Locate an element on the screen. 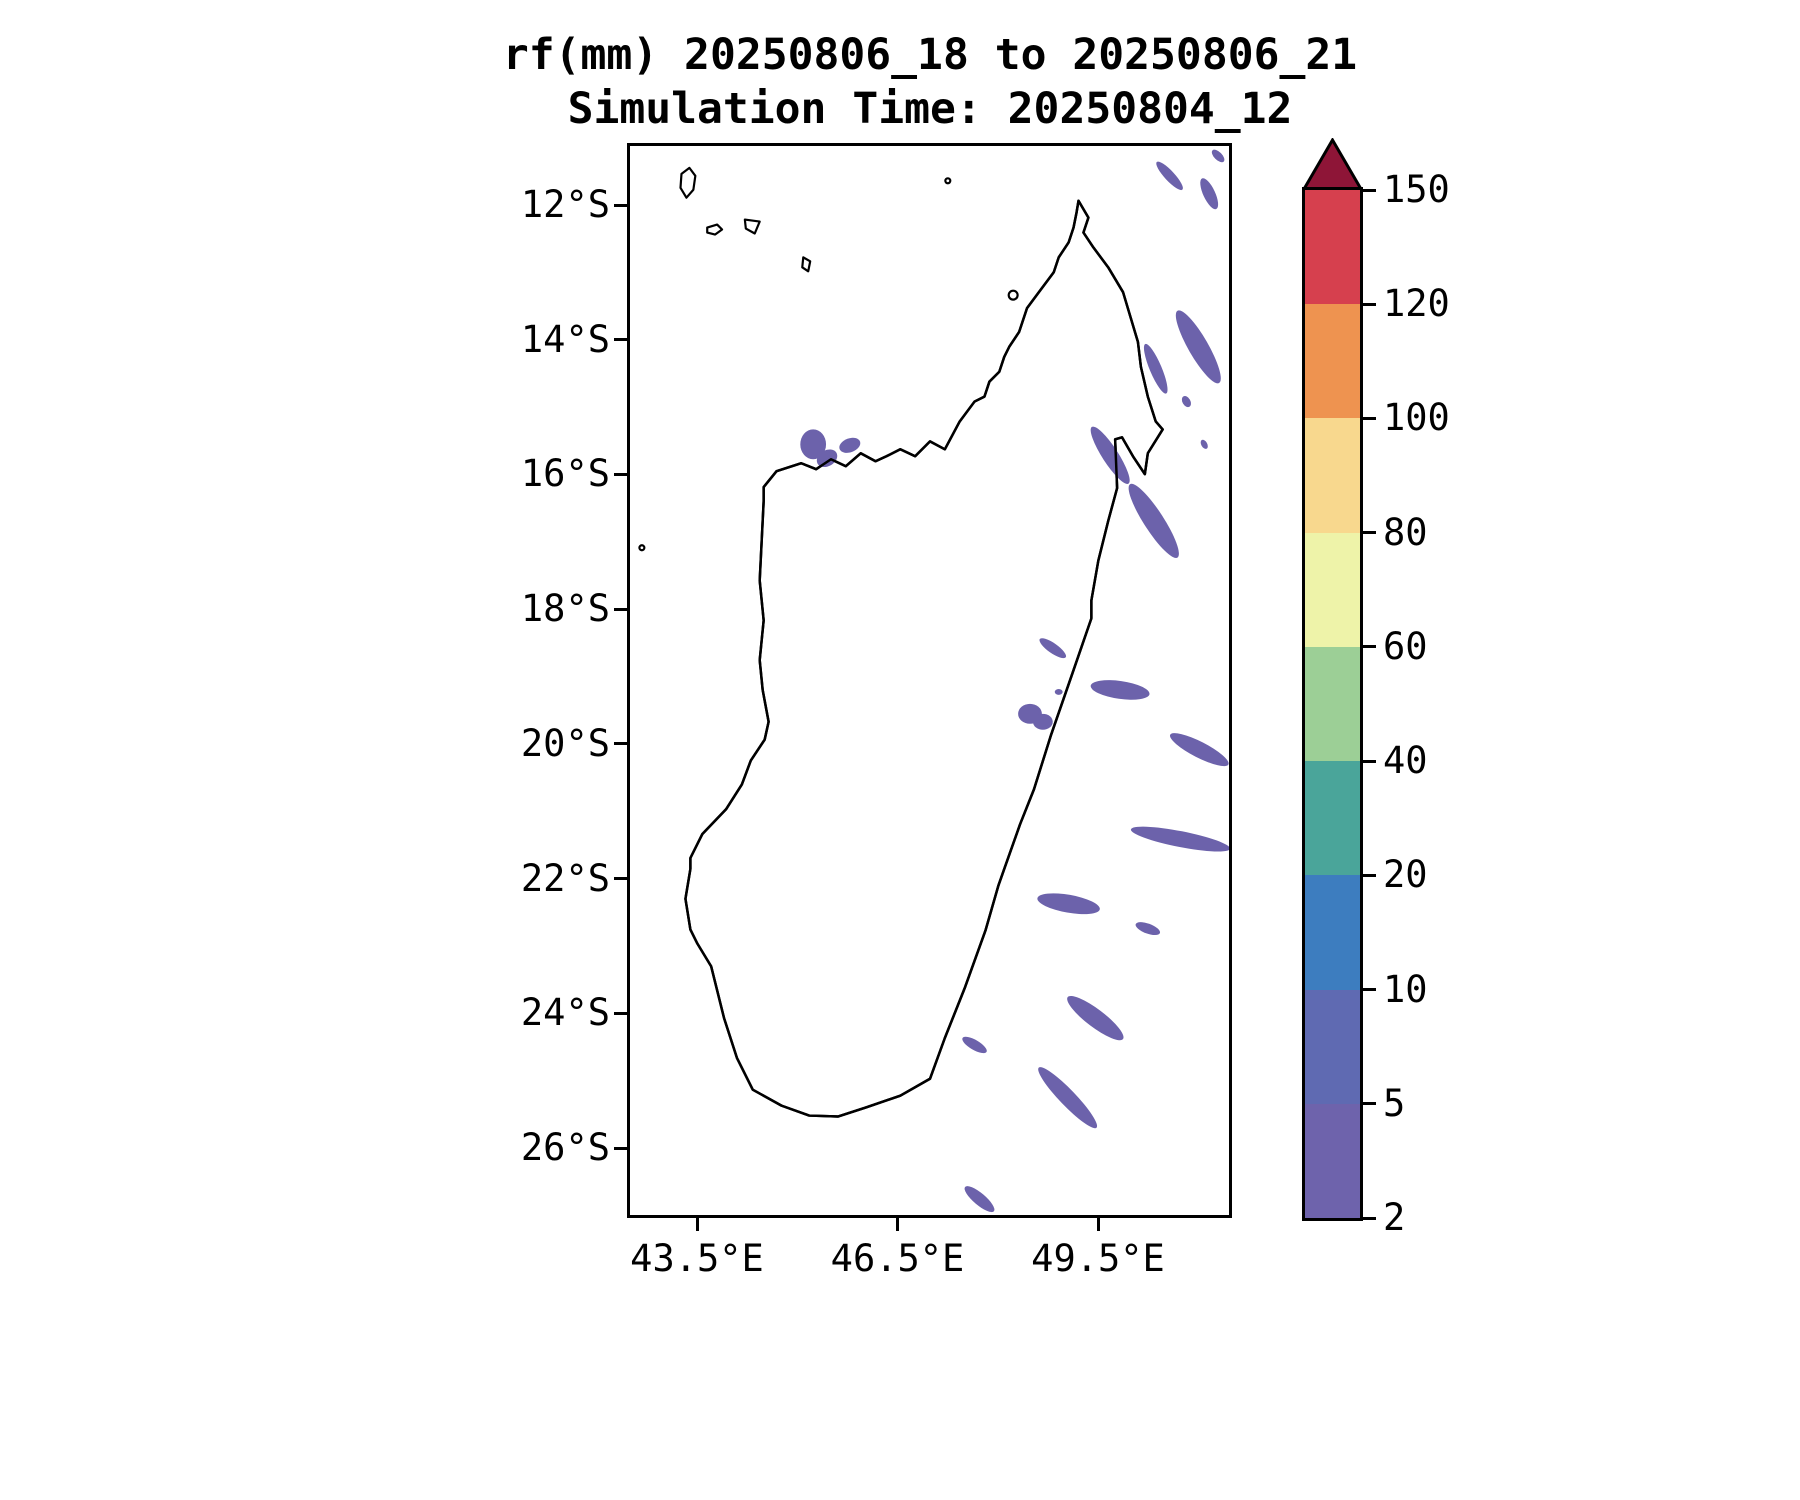 The width and height of the screenshot is (1800, 1500). colorbar-tick-label: 2 is located at coordinates (1394, 1217).